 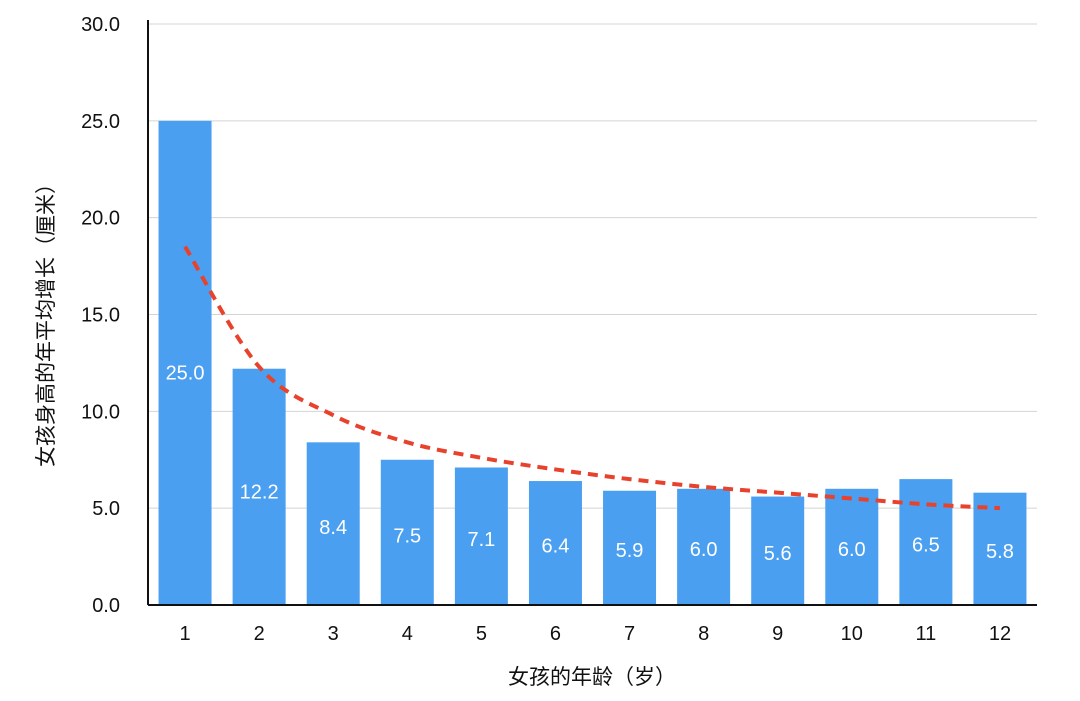 I want to click on x-tick-label: 9, so click(x=777, y=634).